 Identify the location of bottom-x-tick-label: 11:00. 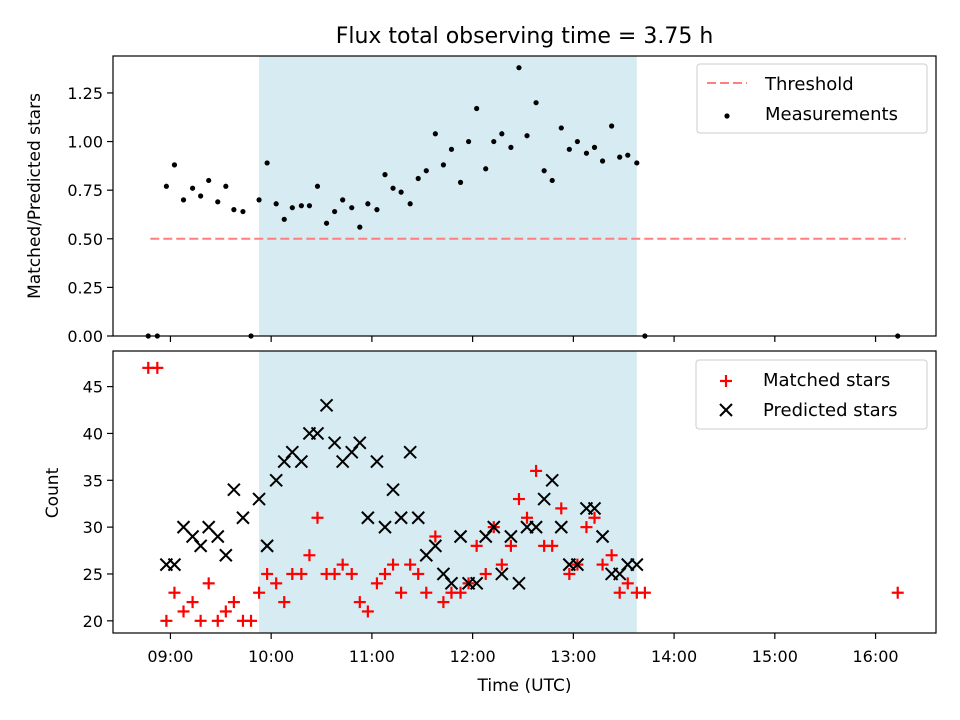
(372, 656).